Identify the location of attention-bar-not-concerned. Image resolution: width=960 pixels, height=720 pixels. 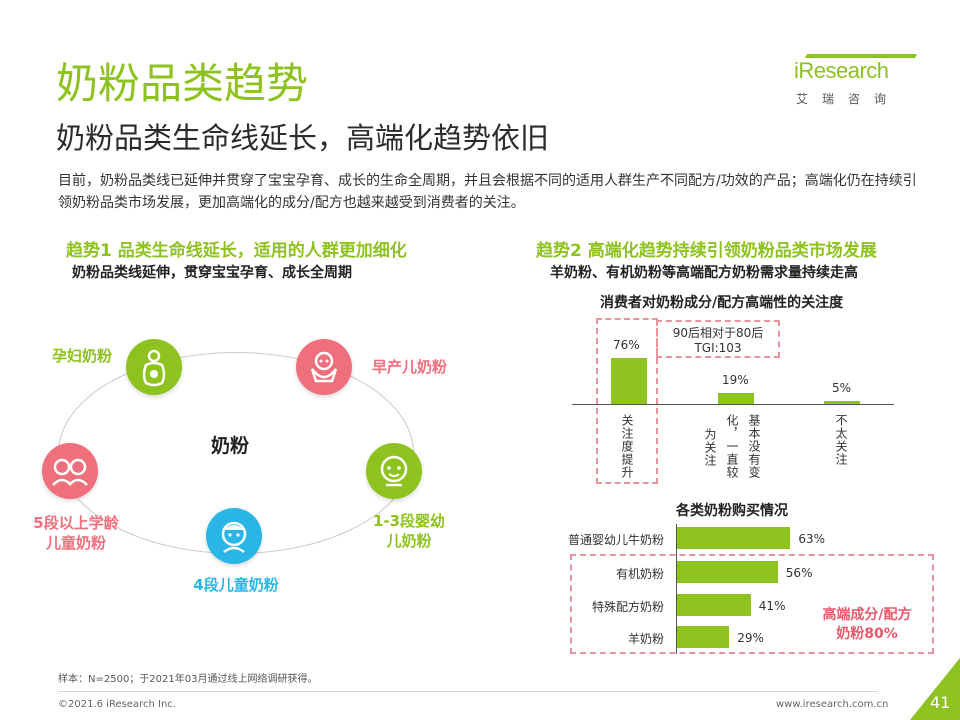
(842, 402).